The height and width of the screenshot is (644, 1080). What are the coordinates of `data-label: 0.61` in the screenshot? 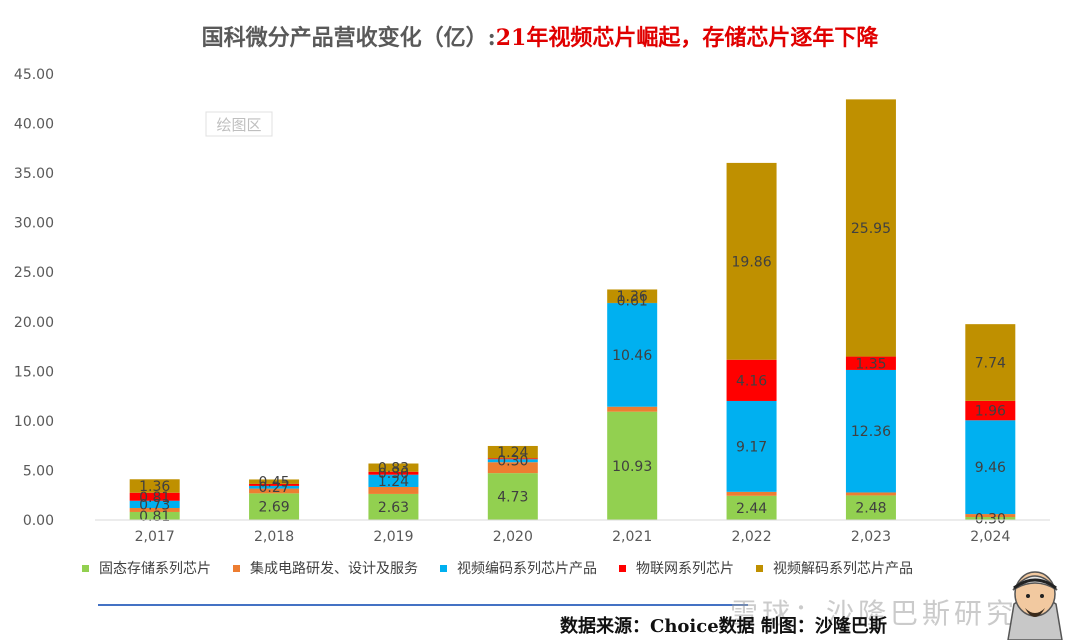 It's located at (632, 301).